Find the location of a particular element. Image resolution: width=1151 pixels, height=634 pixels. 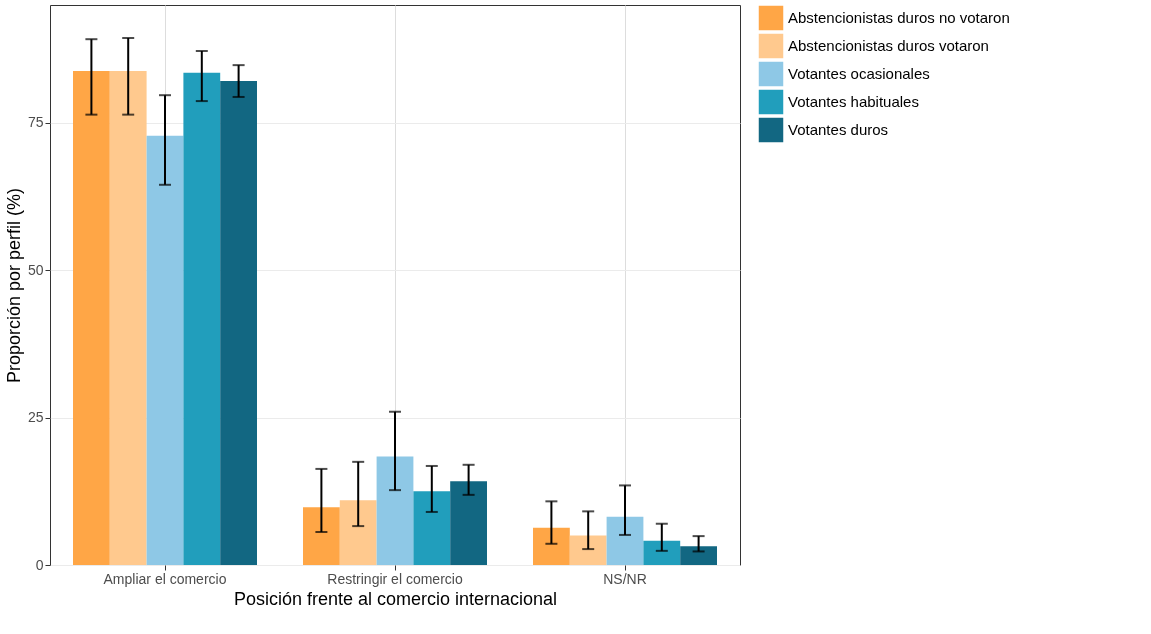

legend-label: Votantes duros is located at coordinates (838, 129).